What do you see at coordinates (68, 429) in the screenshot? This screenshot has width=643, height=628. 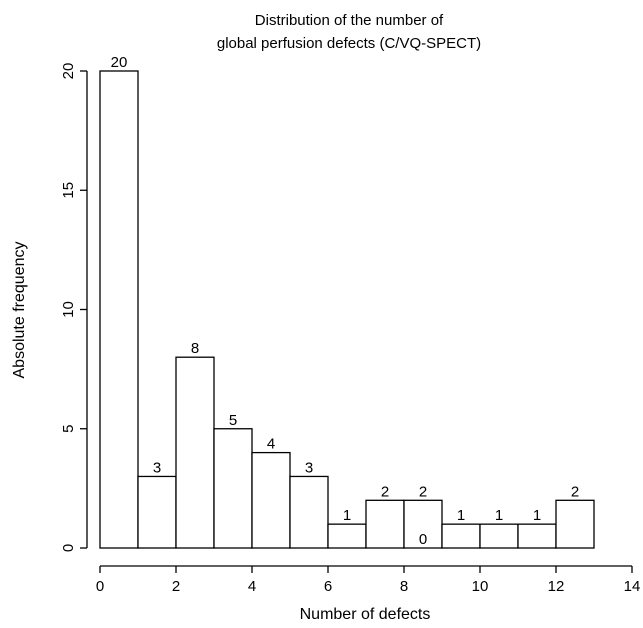 I see `y-tick-label: 5` at bounding box center [68, 429].